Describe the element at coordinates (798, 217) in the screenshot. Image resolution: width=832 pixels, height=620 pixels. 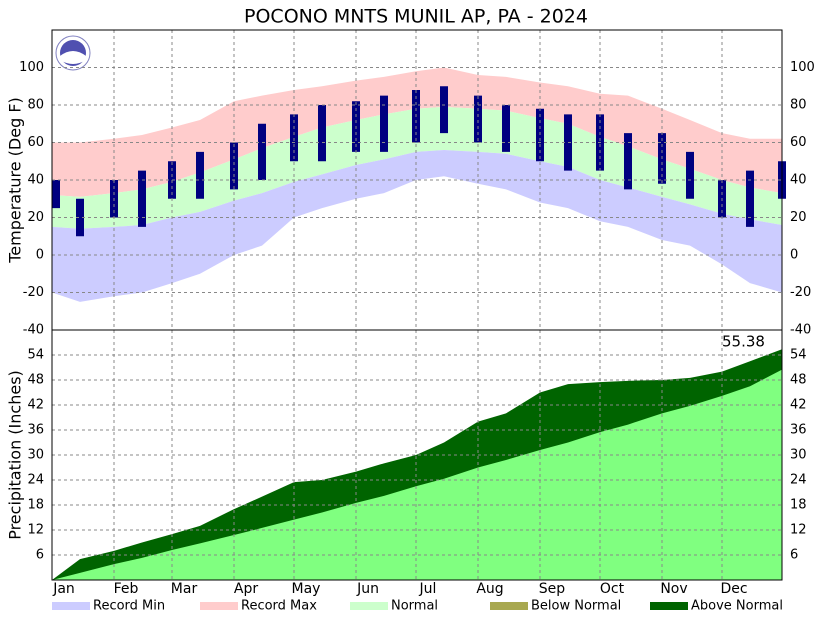
I see `y-tick-label-right: 20` at that location.